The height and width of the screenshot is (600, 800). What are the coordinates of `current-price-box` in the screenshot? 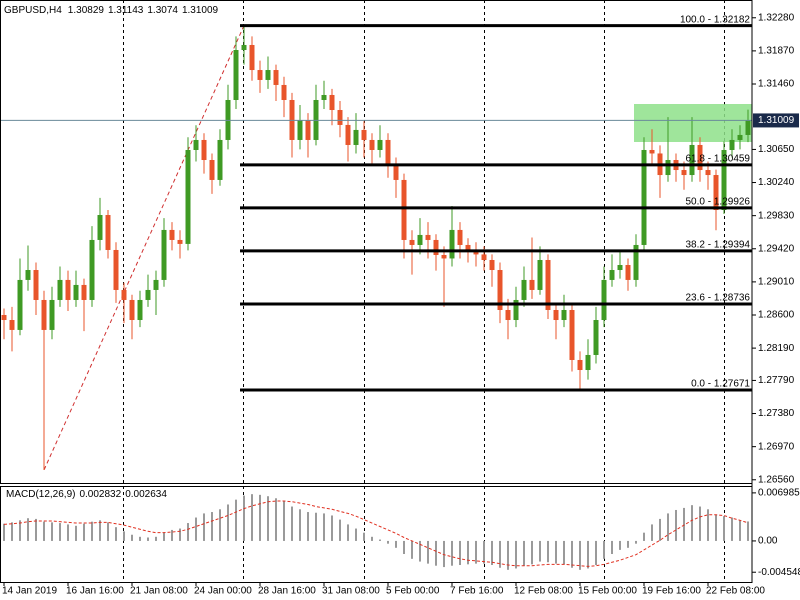 It's located at (776, 120).